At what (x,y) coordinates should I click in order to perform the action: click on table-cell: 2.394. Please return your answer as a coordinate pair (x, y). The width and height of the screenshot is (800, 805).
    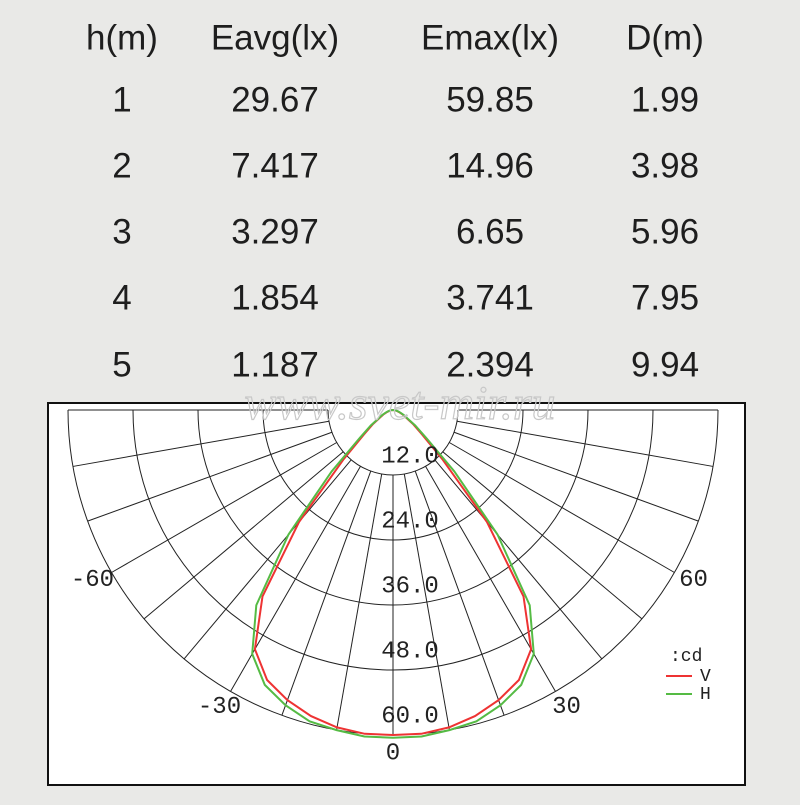
    Looking at the image, I should click on (490, 364).